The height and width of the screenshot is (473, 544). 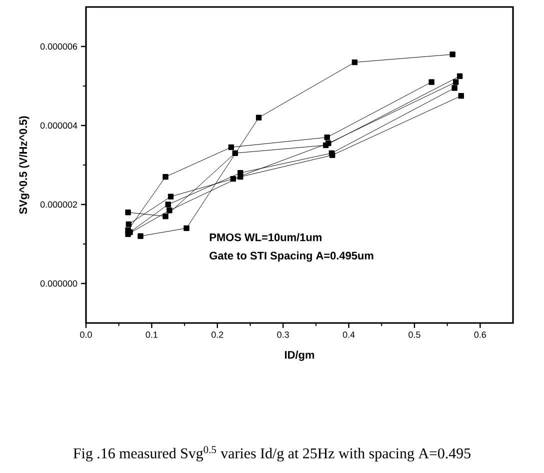 I want to click on annotation: PMOS WL=10um/1um, so click(x=266, y=237).